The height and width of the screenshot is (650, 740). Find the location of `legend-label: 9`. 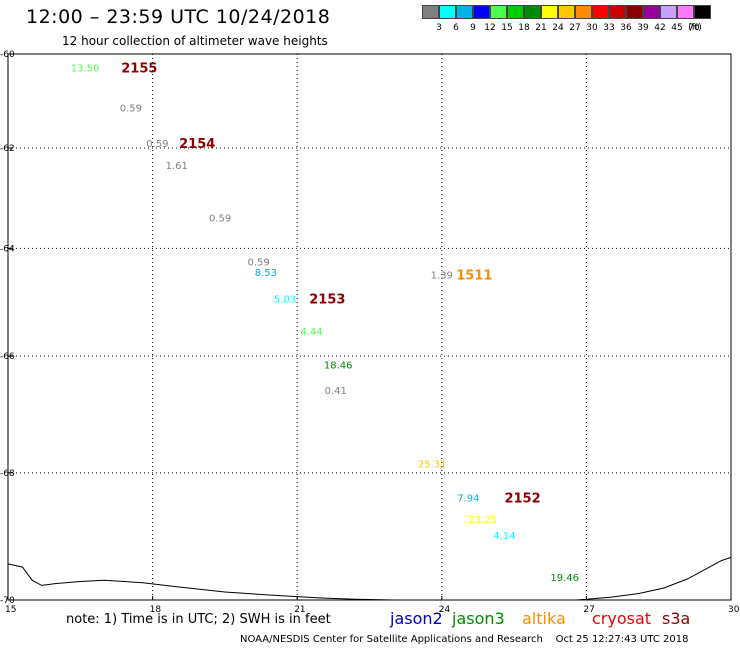

legend-label: 9 is located at coordinates (473, 28).